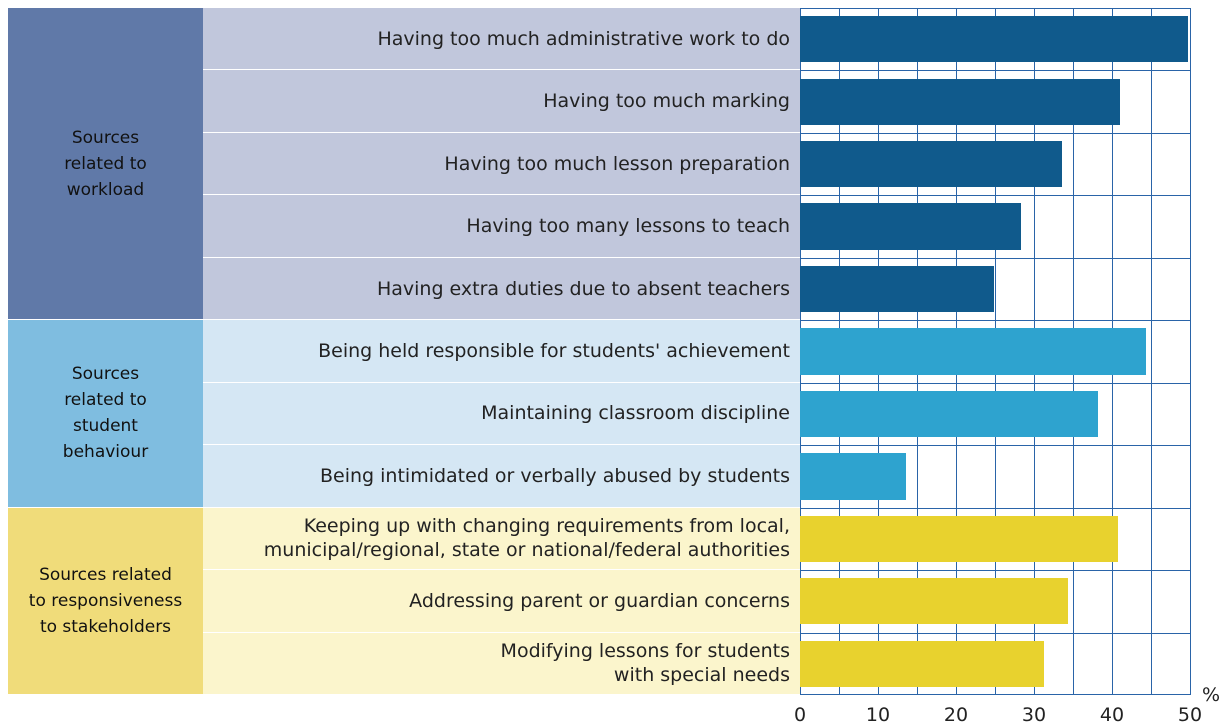  Describe the element at coordinates (501, 414) in the screenshot. I see `category-label: Maintaining classroom discipline` at that location.